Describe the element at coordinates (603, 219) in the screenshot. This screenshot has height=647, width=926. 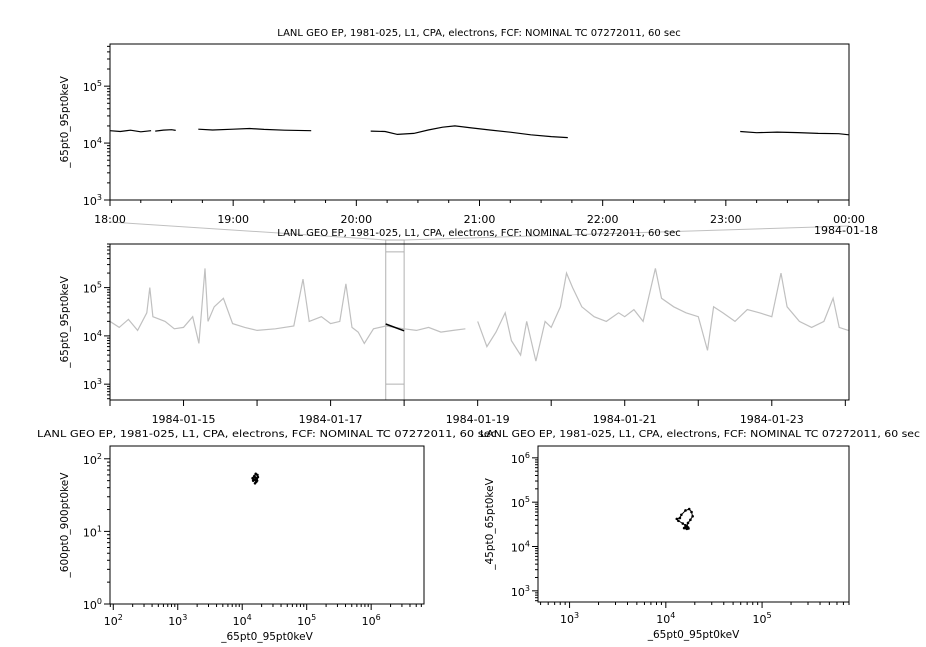
I see `x-tick-label: 22:00` at that location.